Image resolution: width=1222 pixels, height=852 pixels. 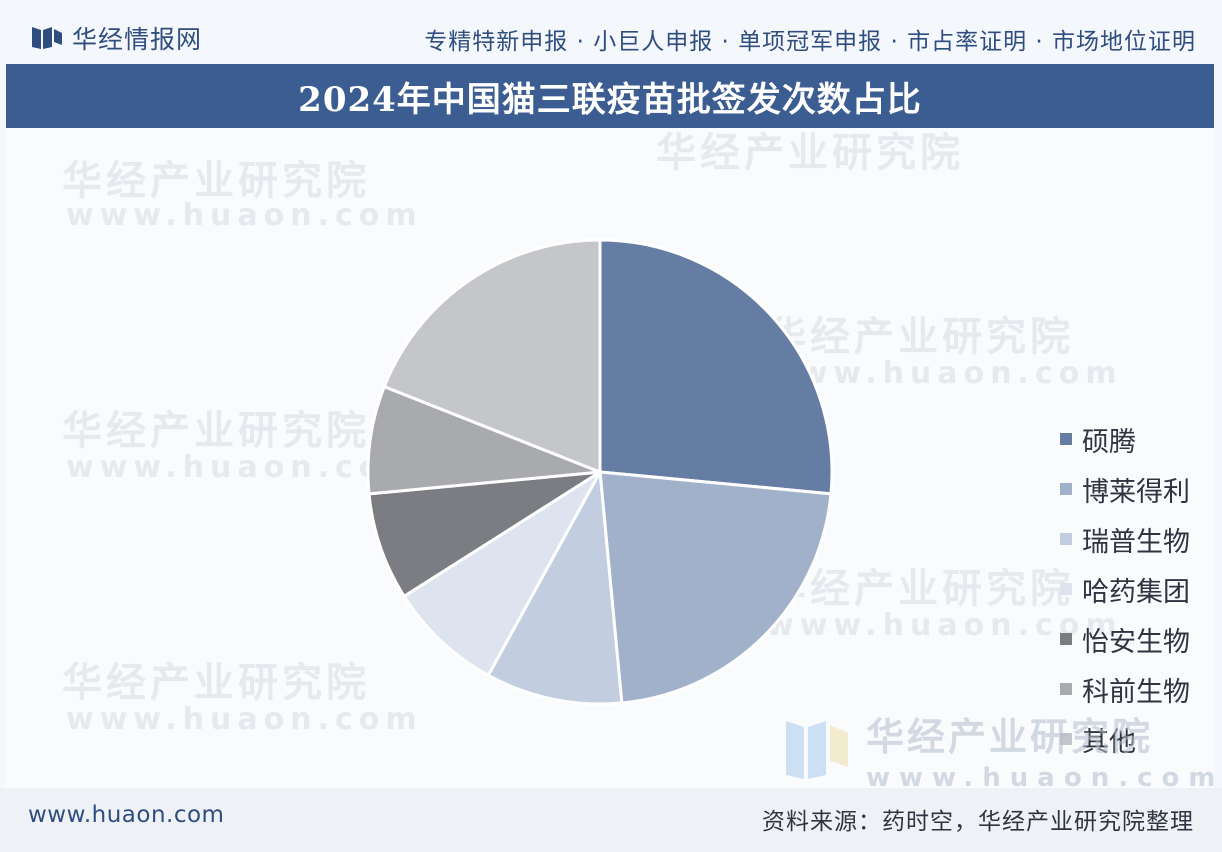 I want to click on brand: 华经情报网, so click(x=117, y=38).